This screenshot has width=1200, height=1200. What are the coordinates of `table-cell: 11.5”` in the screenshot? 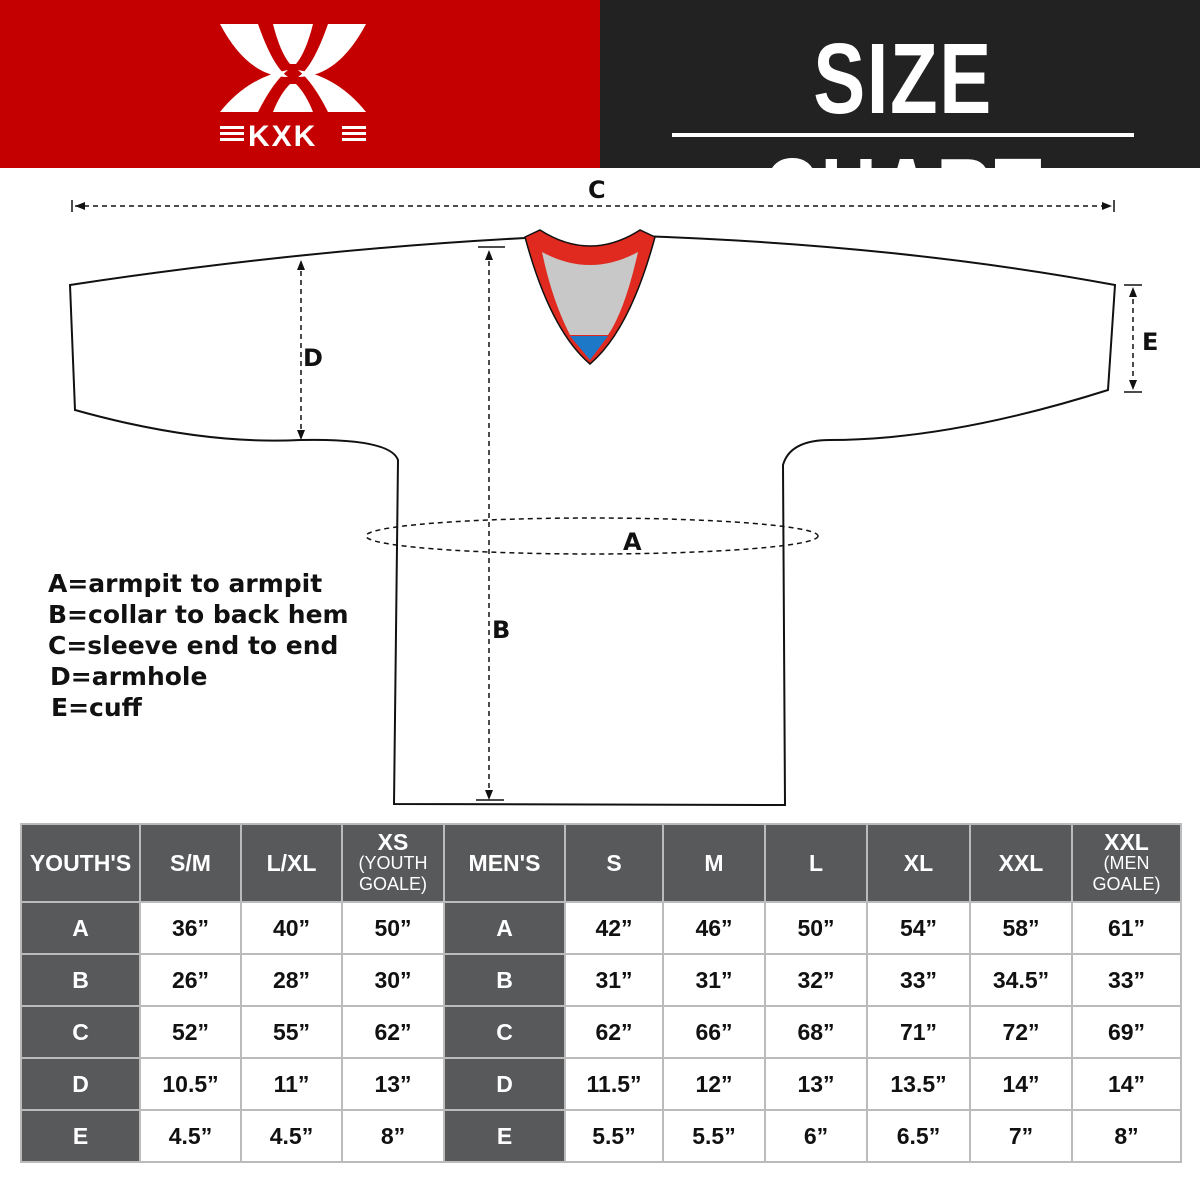 It's located at (614, 1084).